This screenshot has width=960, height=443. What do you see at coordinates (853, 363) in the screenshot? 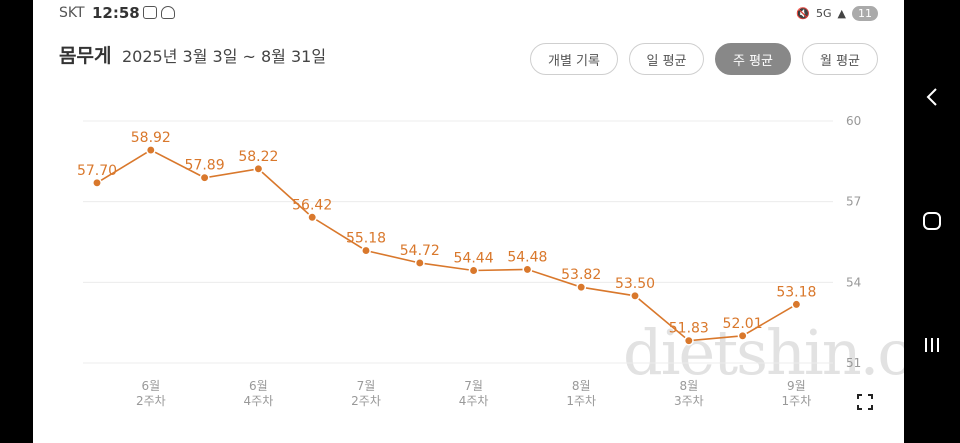
I see `y-tick-label: 51` at bounding box center [853, 363].